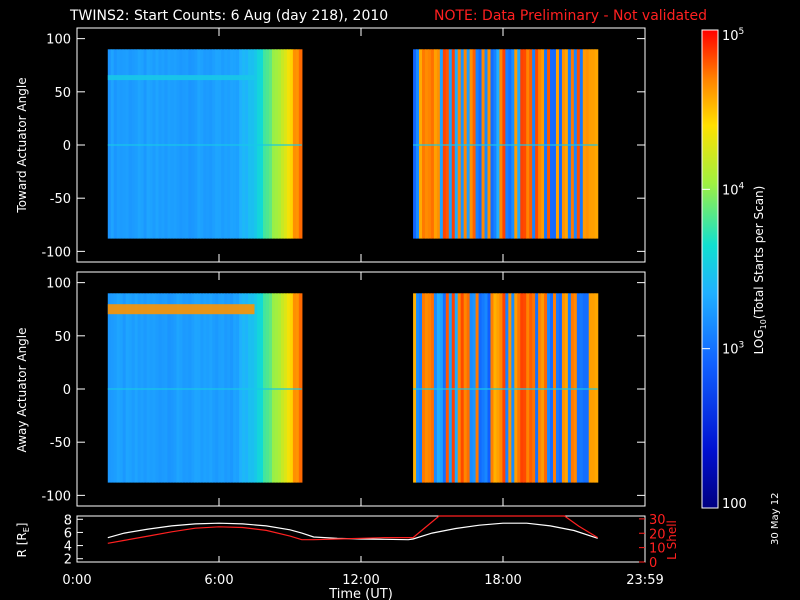 This screenshot has width=800, height=600. What do you see at coordinates (360, 580) in the screenshot?
I see `x-tick-label: 12:00` at bounding box center [360, 580].